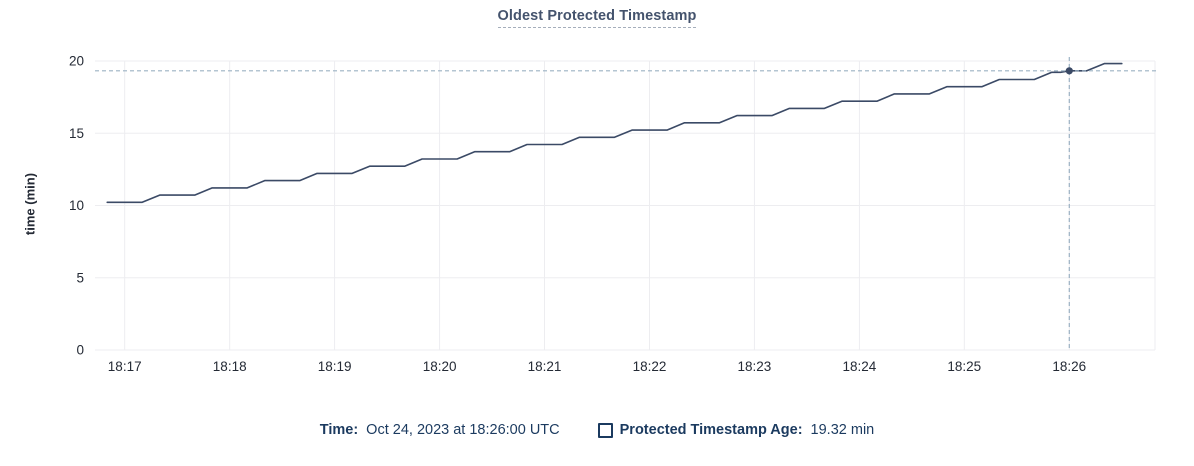 The height and width of the screenshot is (466, 1194). What do you see at coordinates (80, 277) in the screenshot?
I see `y-tick-label: 5` at bounding box center [80, 277].